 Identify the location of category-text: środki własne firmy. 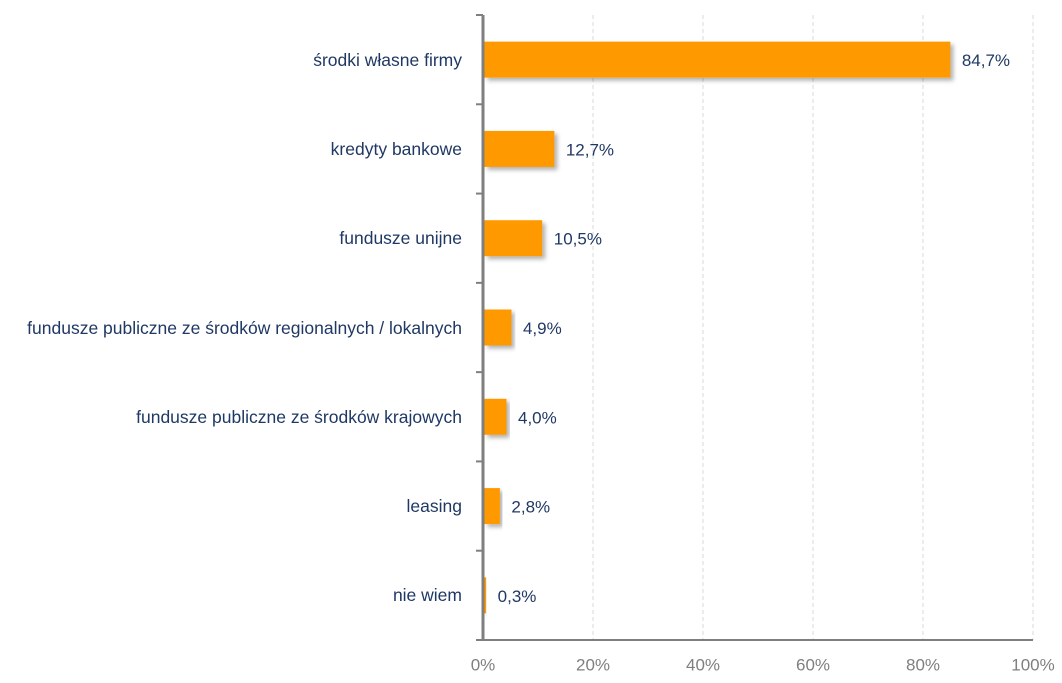
(387, 59).